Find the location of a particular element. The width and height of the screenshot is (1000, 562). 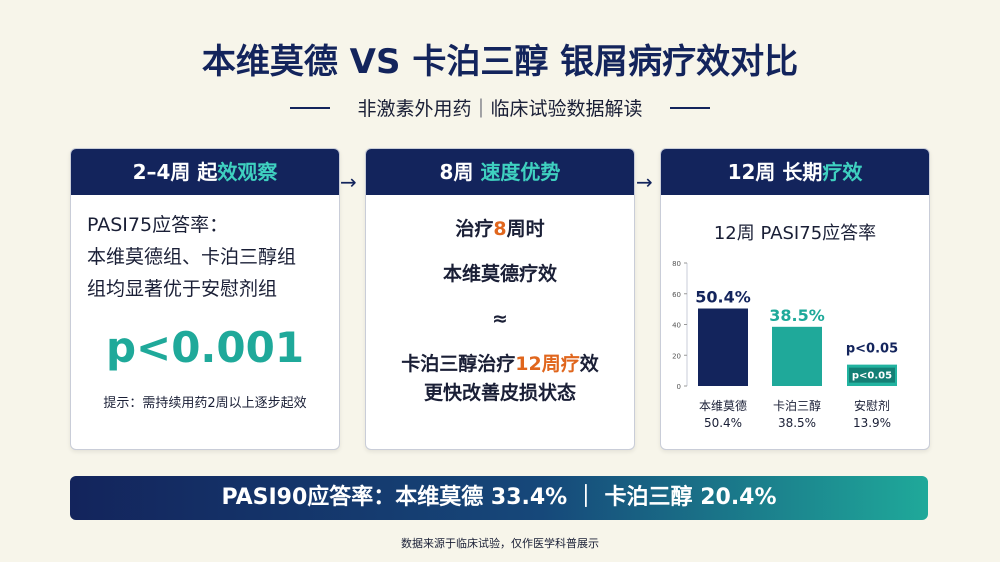

badge-label: p<0.05 is located at coordinates (872, 376).